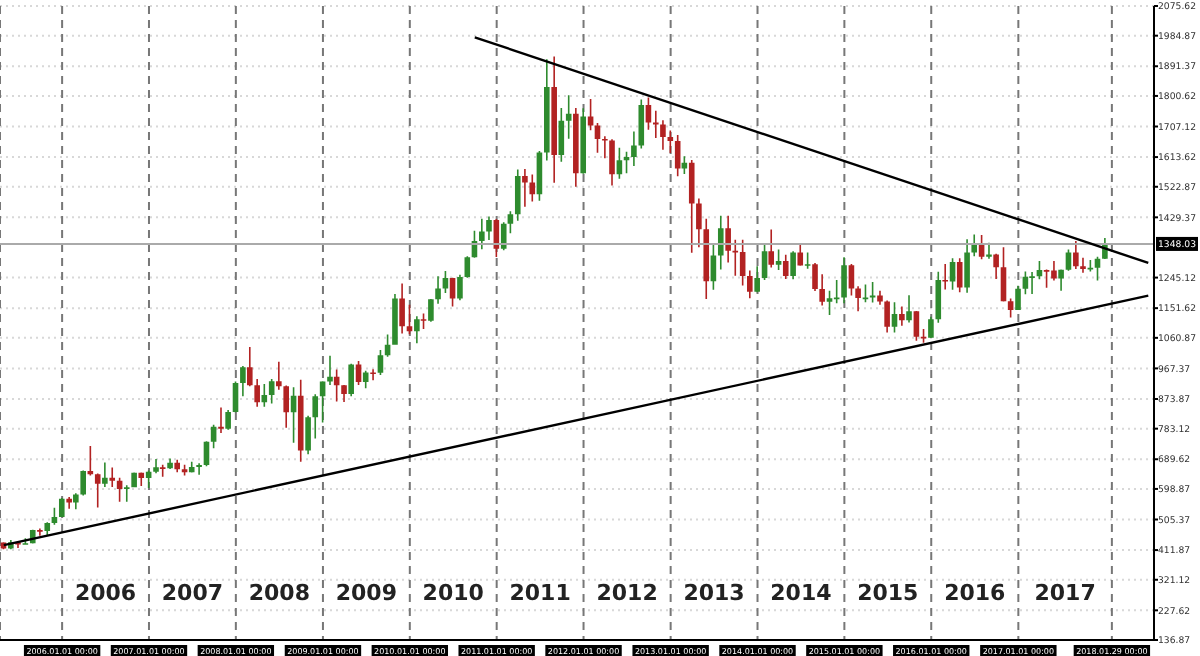  What do you see at coordinates (801, 593) in the screenshot?
I see `annotation: 2014` at bounding box center [801, 593].